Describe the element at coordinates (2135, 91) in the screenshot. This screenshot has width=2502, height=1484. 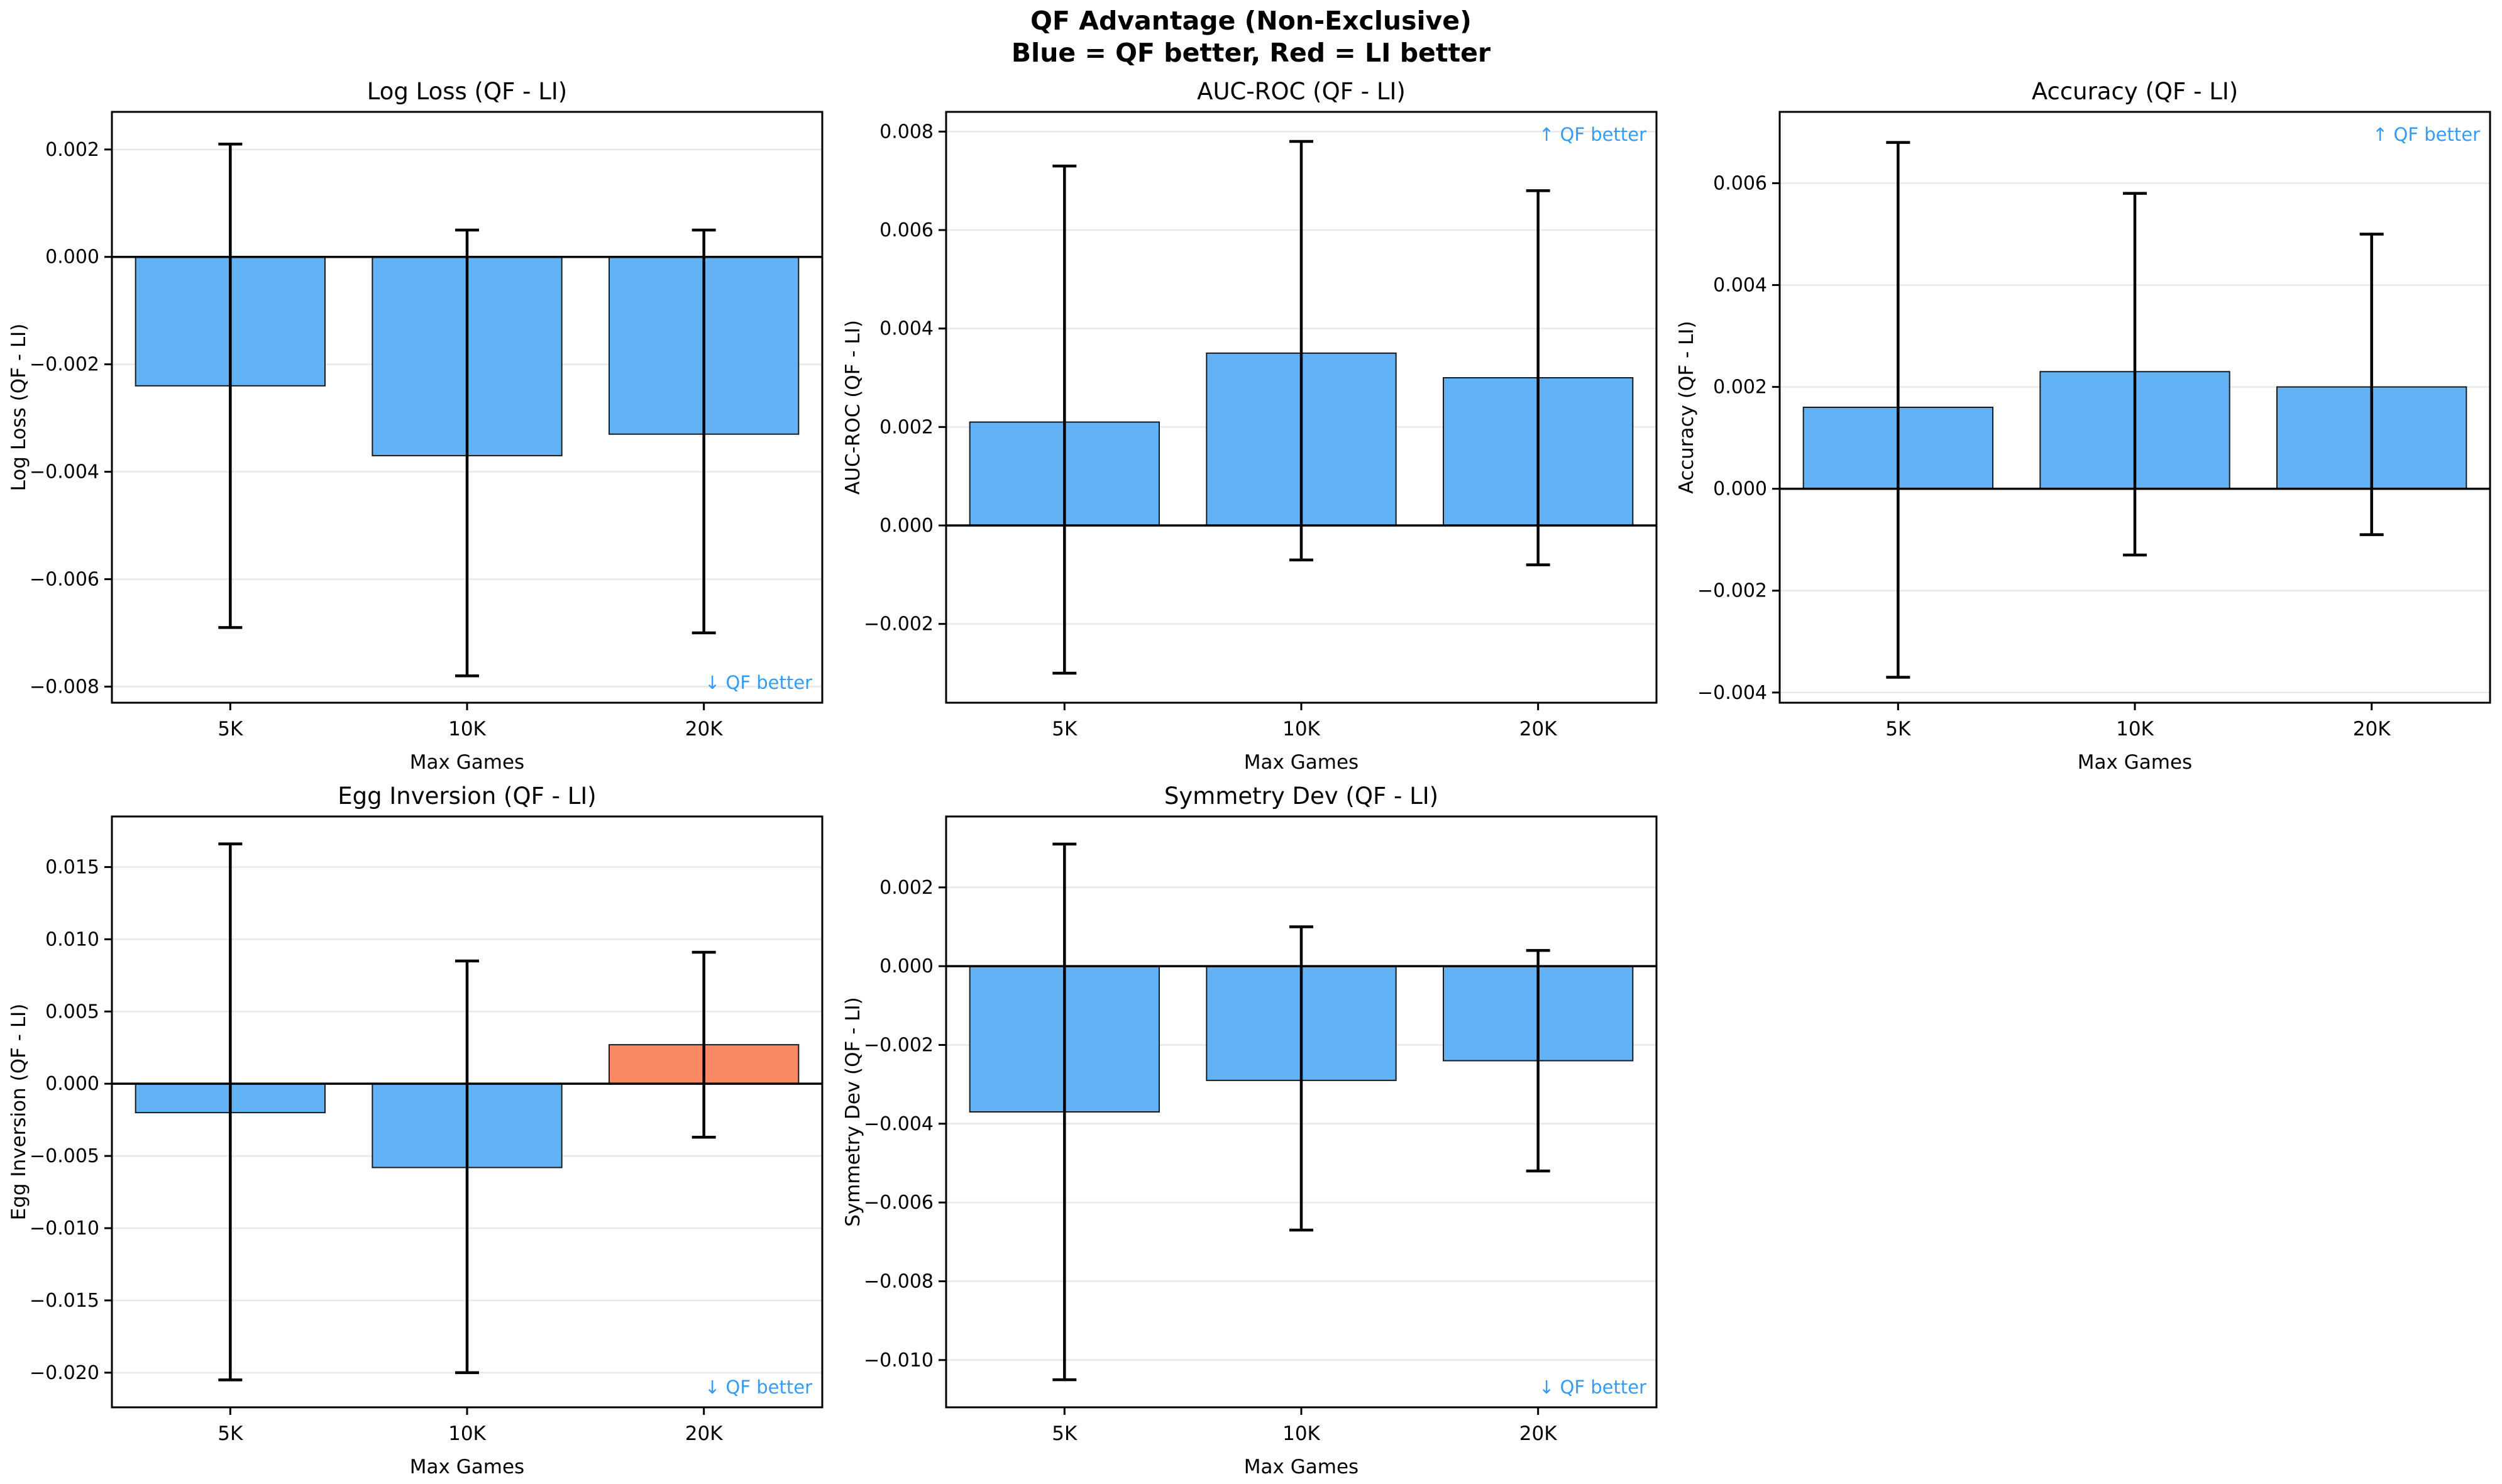
I see `subplot-title: Accuracy (QF - LI)` at that location.